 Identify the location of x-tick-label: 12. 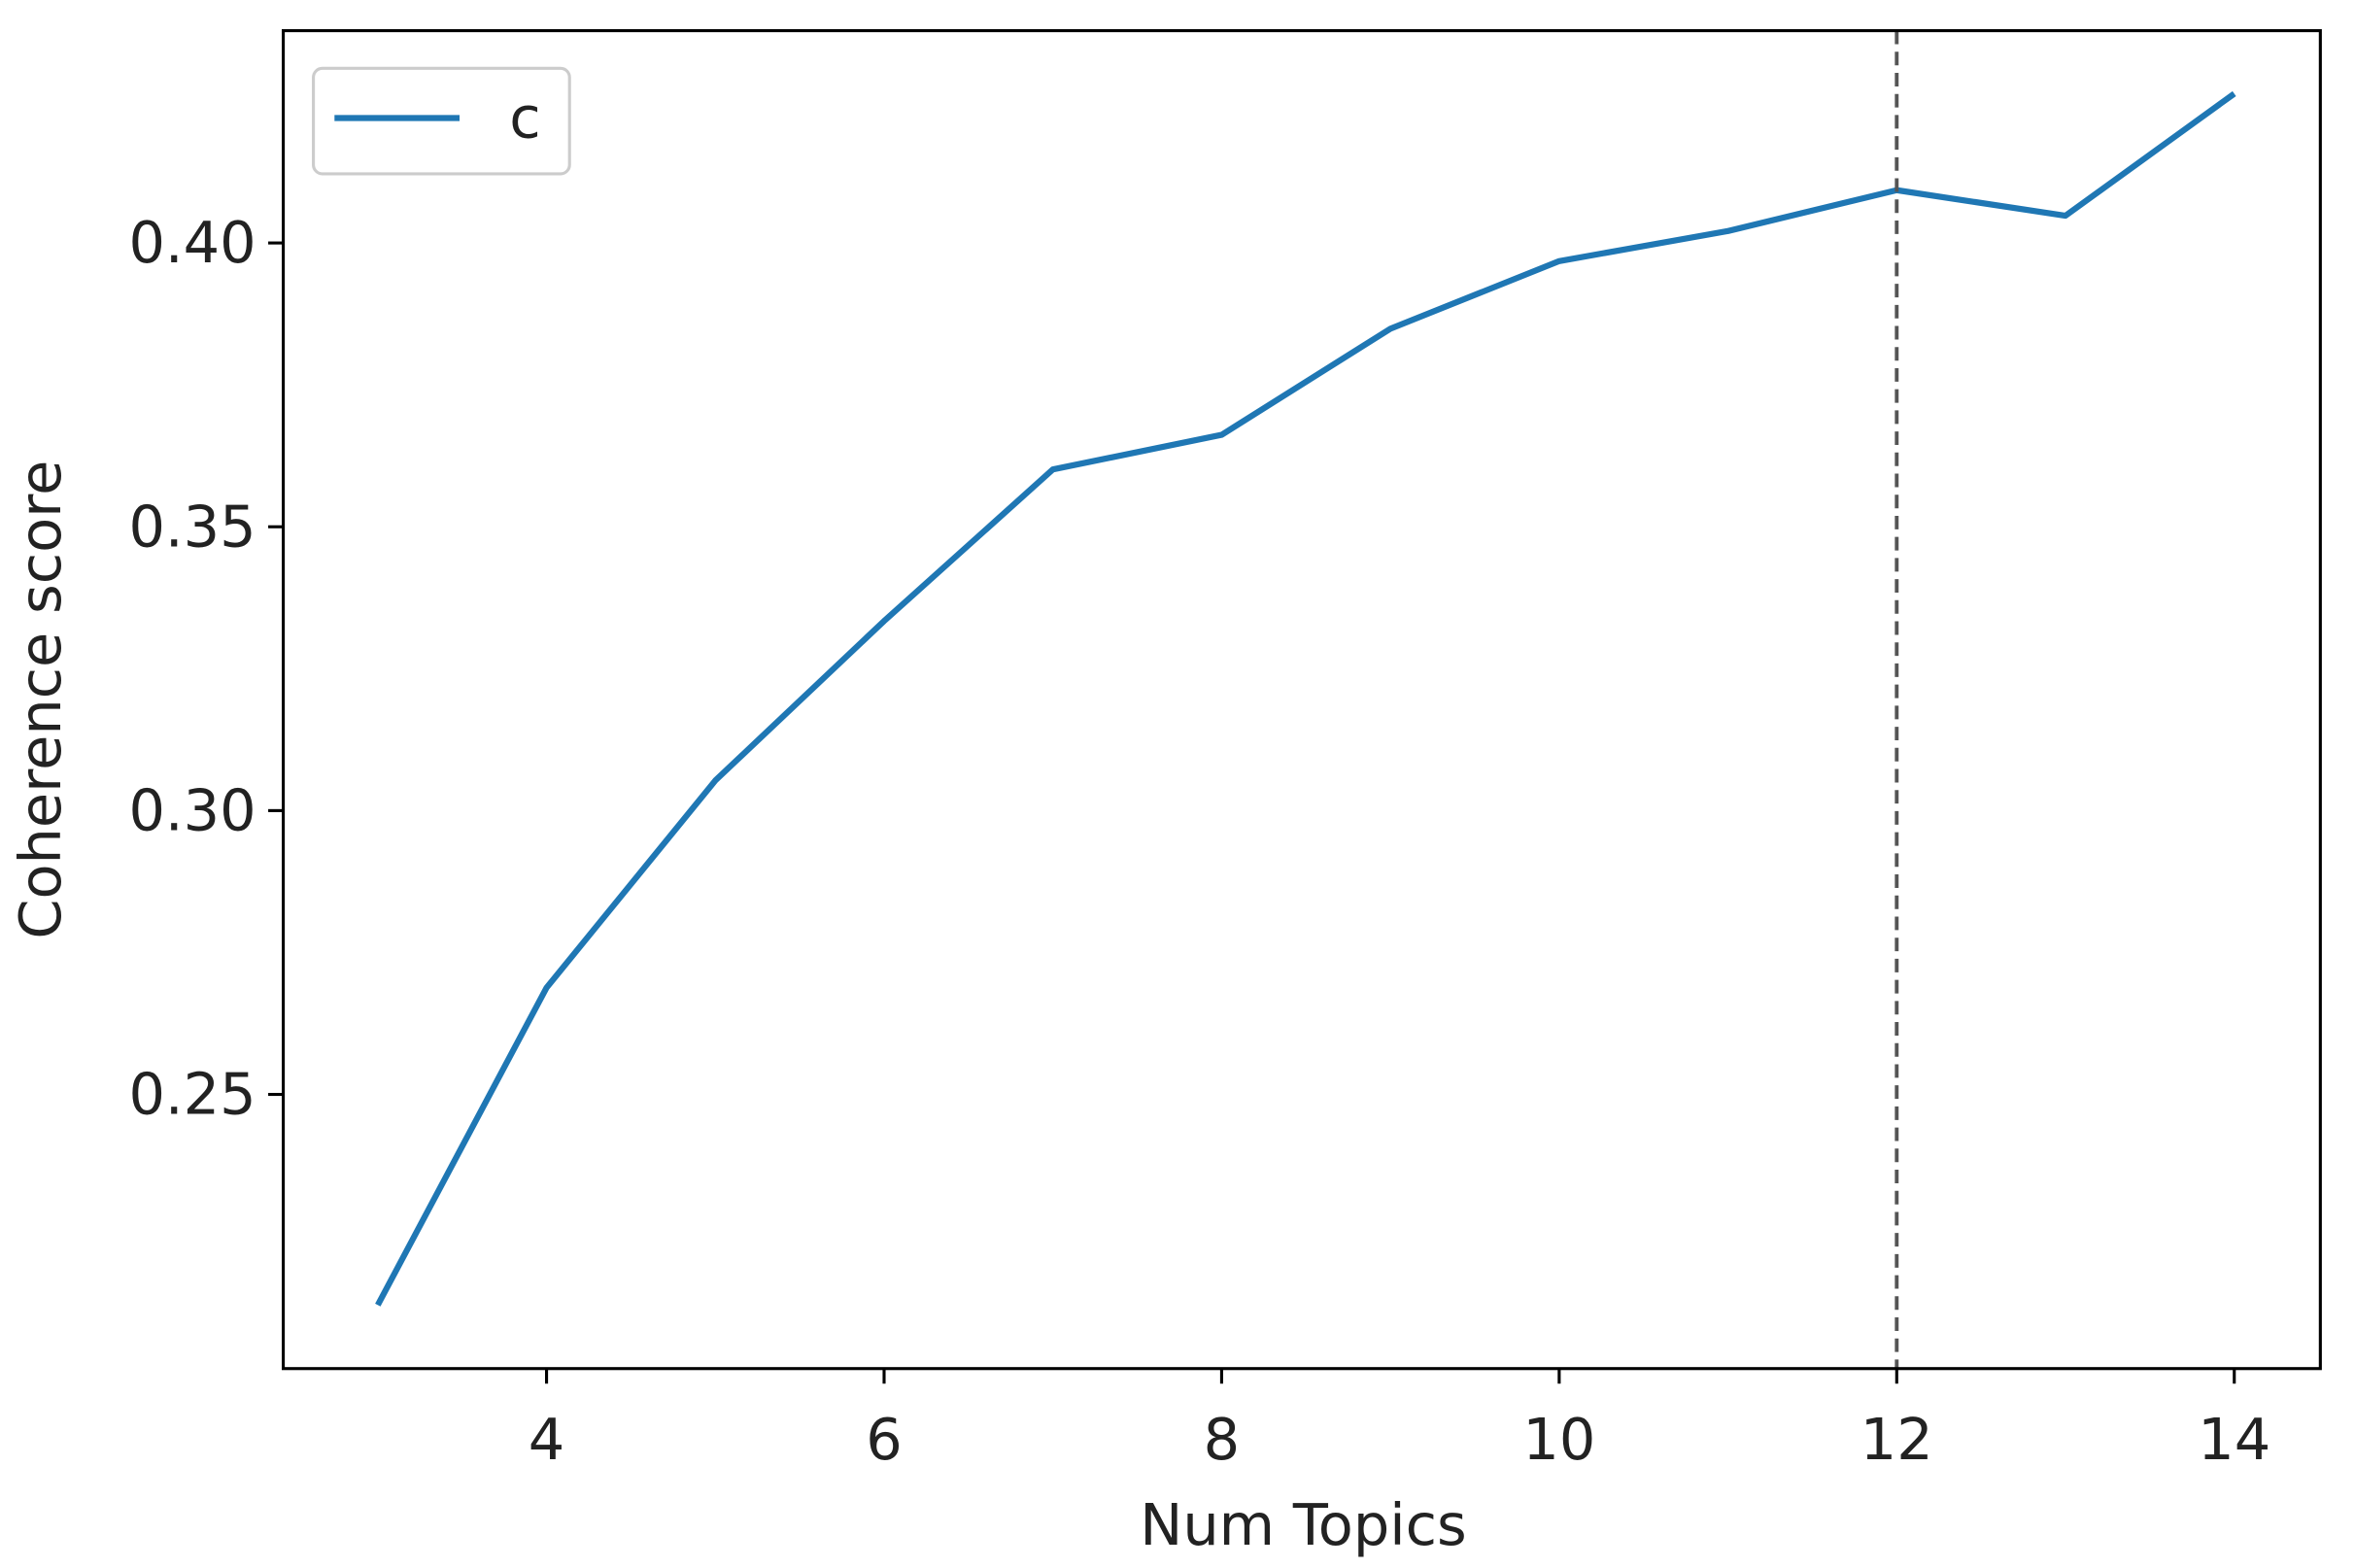
(1896, 1439).